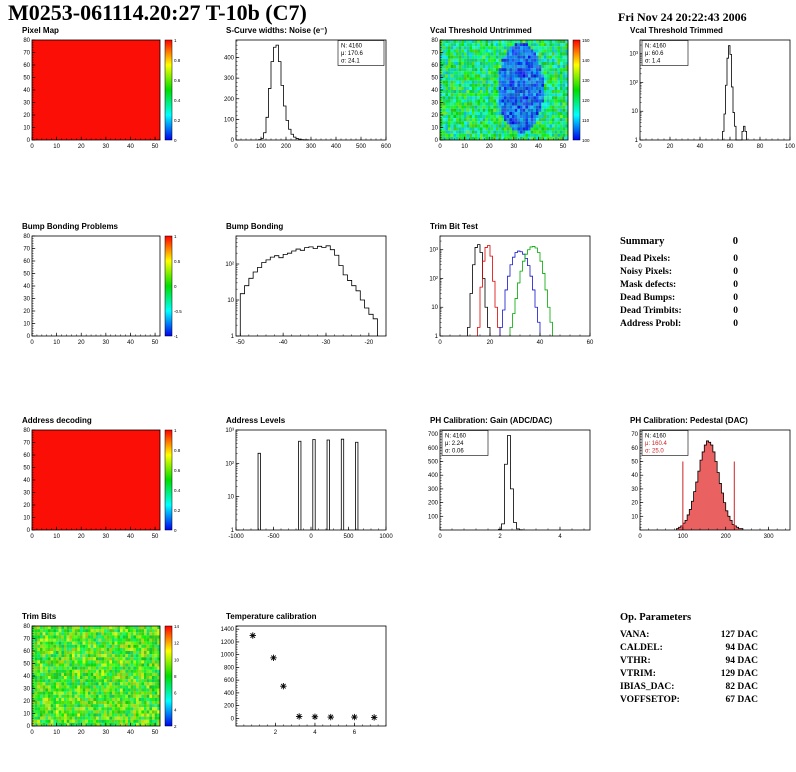 The width and height of the screenshot is (796, 772). What do you see at coordinates (236, 537) in the screenshot?
I see `svg-text: -1000` at bounding box center [236, 537].